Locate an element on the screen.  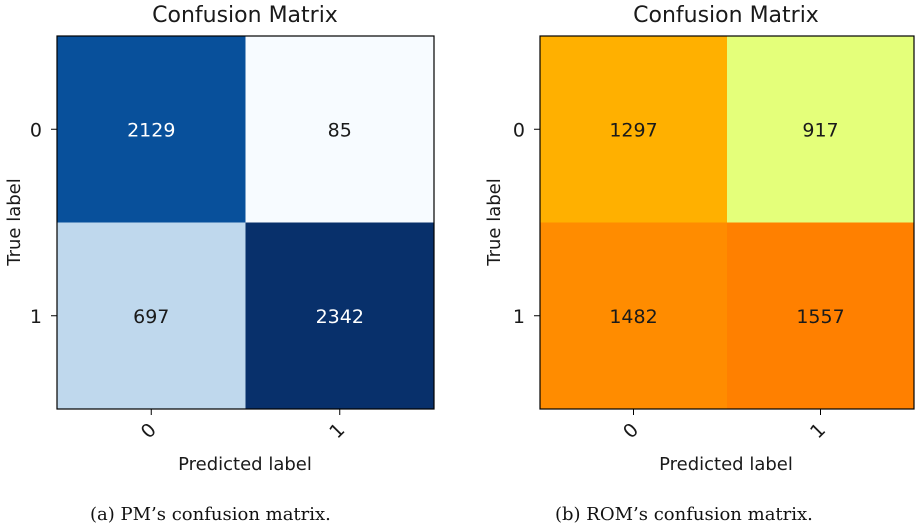
caption-pm: (a) PM’s confusion matrix. is located at coordinates (210, 514).